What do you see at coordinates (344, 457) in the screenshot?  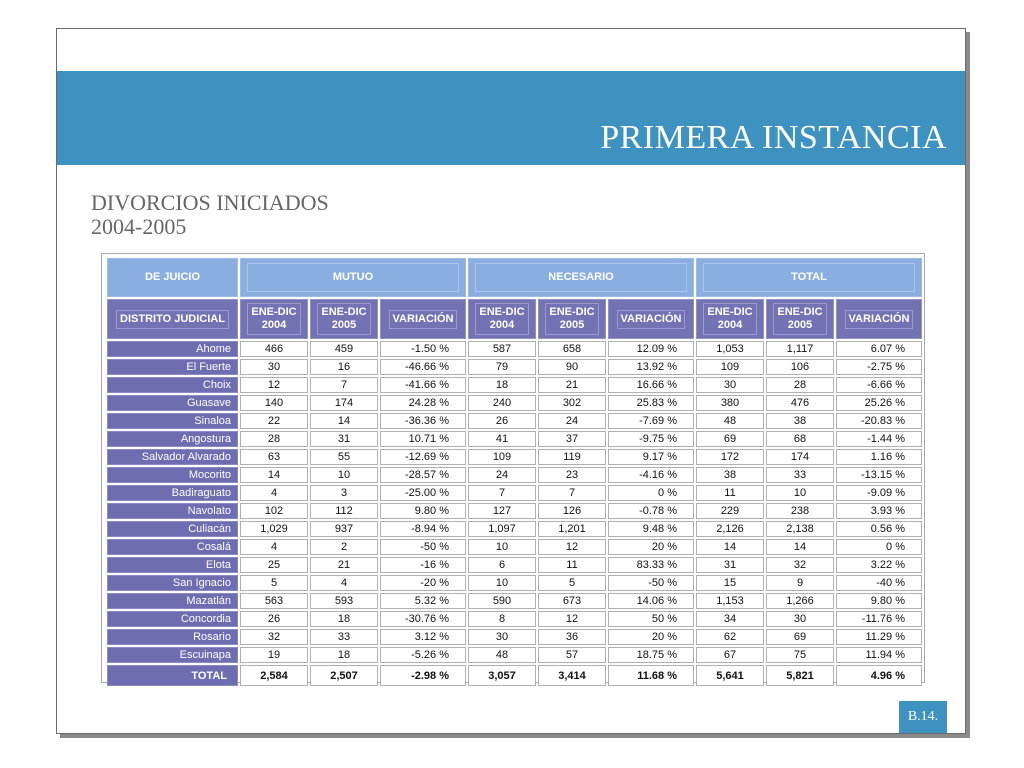 I see `count-cell: 55` at bounding box center [344, 457].